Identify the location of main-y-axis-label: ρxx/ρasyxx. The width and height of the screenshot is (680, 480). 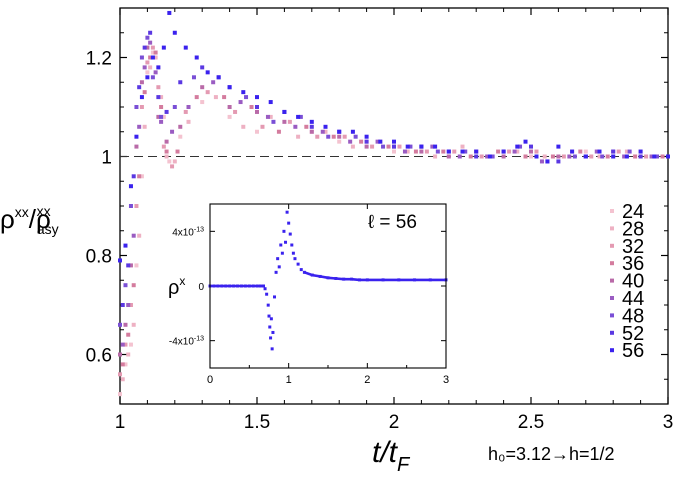
(29, 220).